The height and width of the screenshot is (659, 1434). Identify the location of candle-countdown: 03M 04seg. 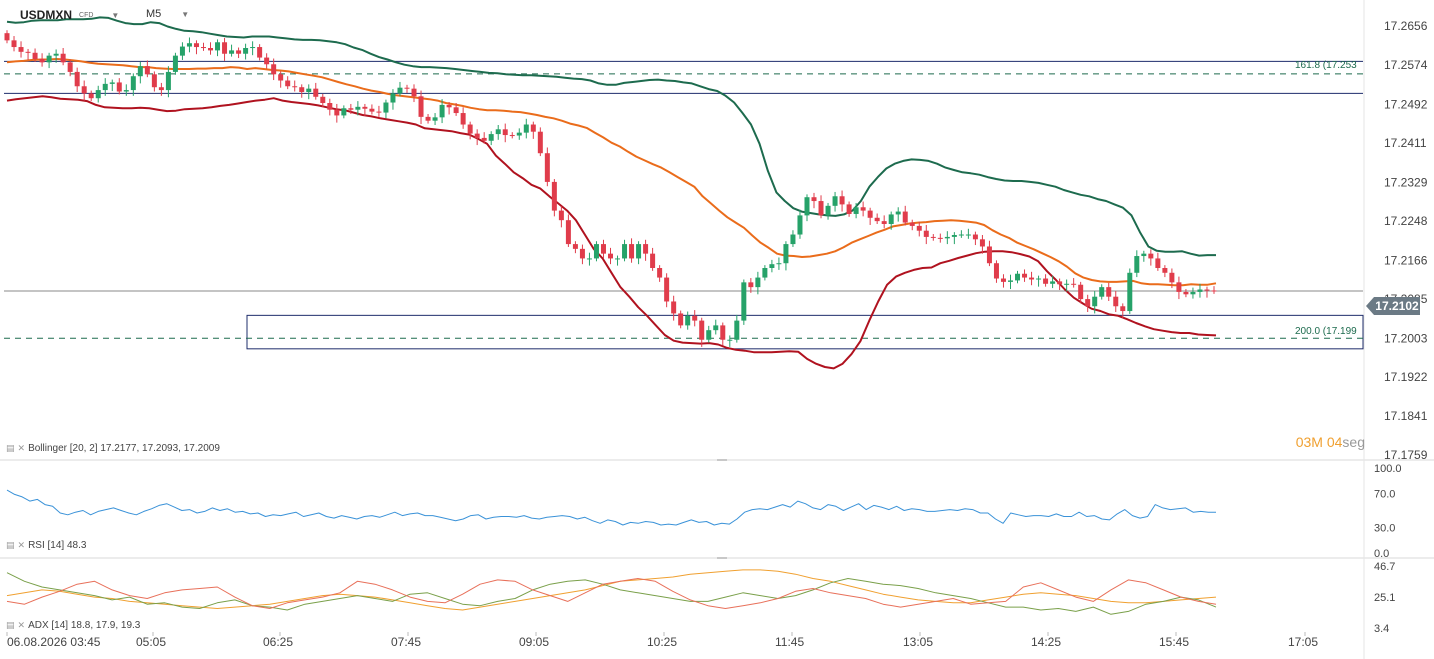
(1330, 442).